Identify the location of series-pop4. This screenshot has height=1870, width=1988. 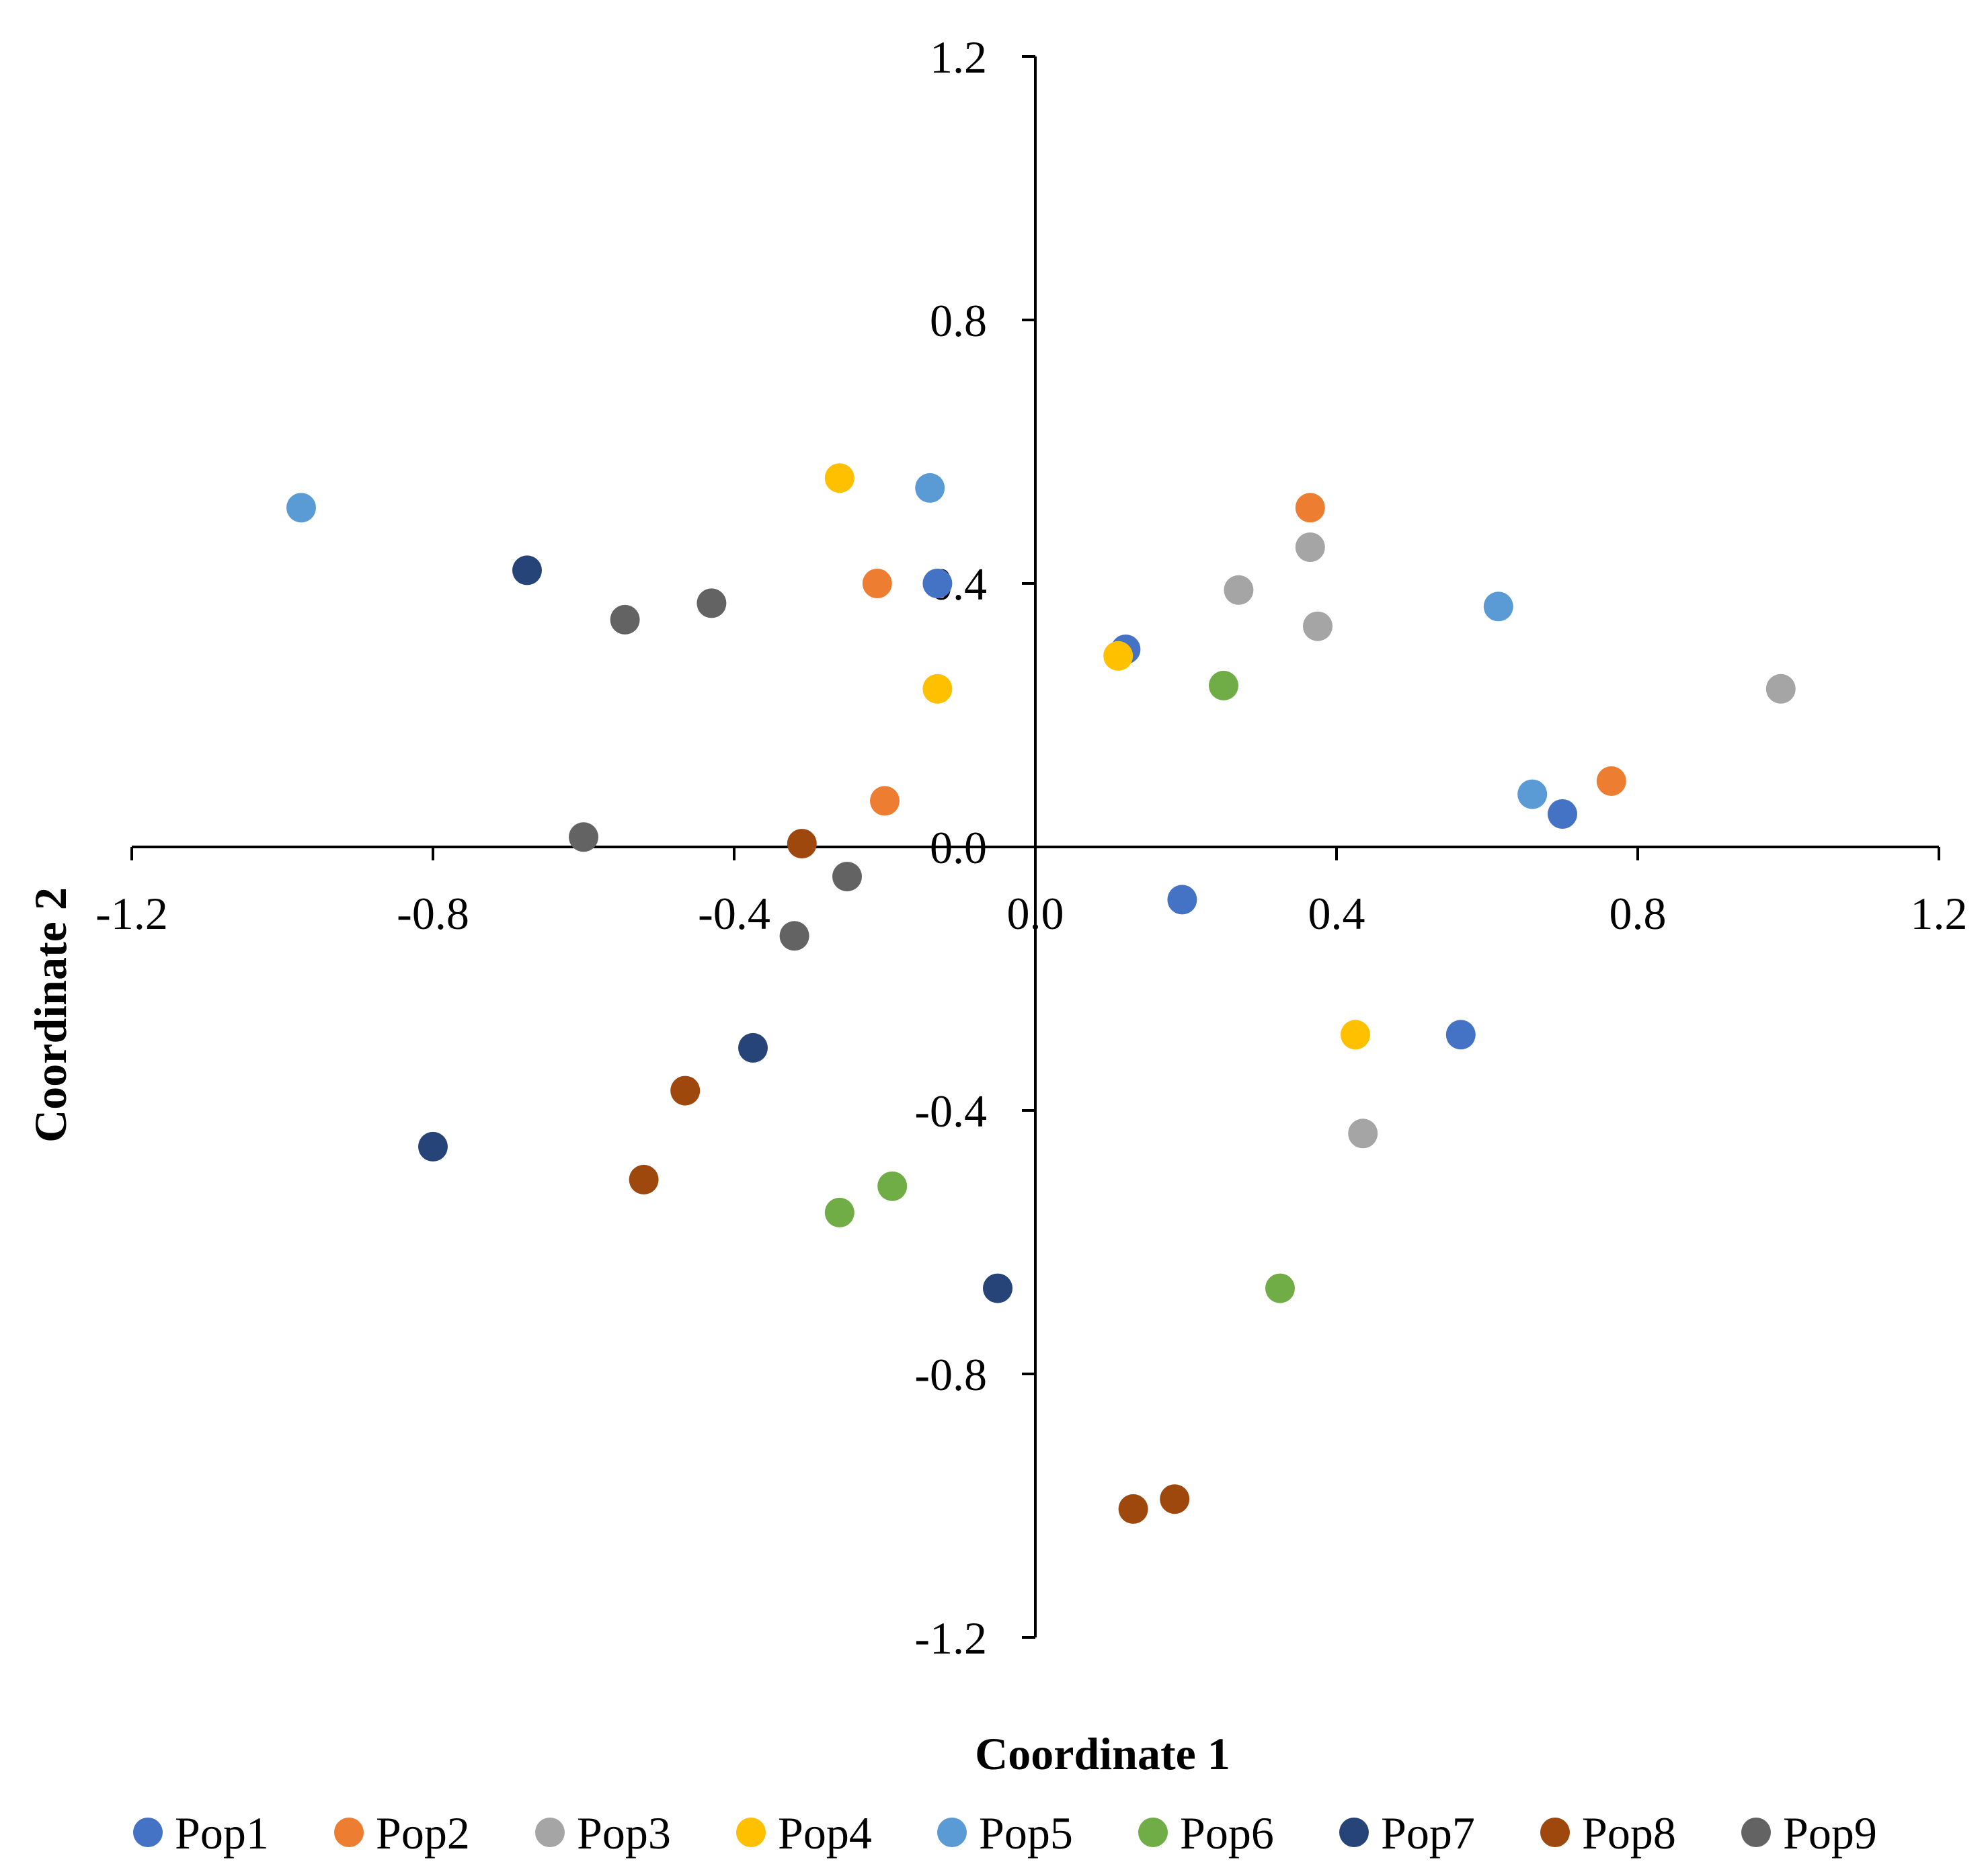
(1097, 756).